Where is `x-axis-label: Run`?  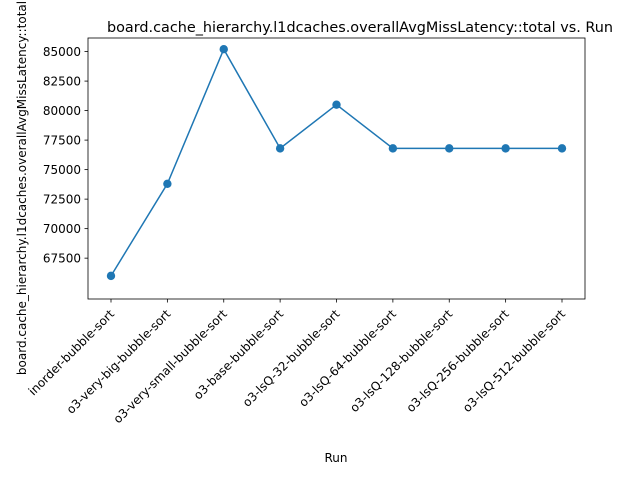 x-axis-label: Run is located at coordinates (335, 458).